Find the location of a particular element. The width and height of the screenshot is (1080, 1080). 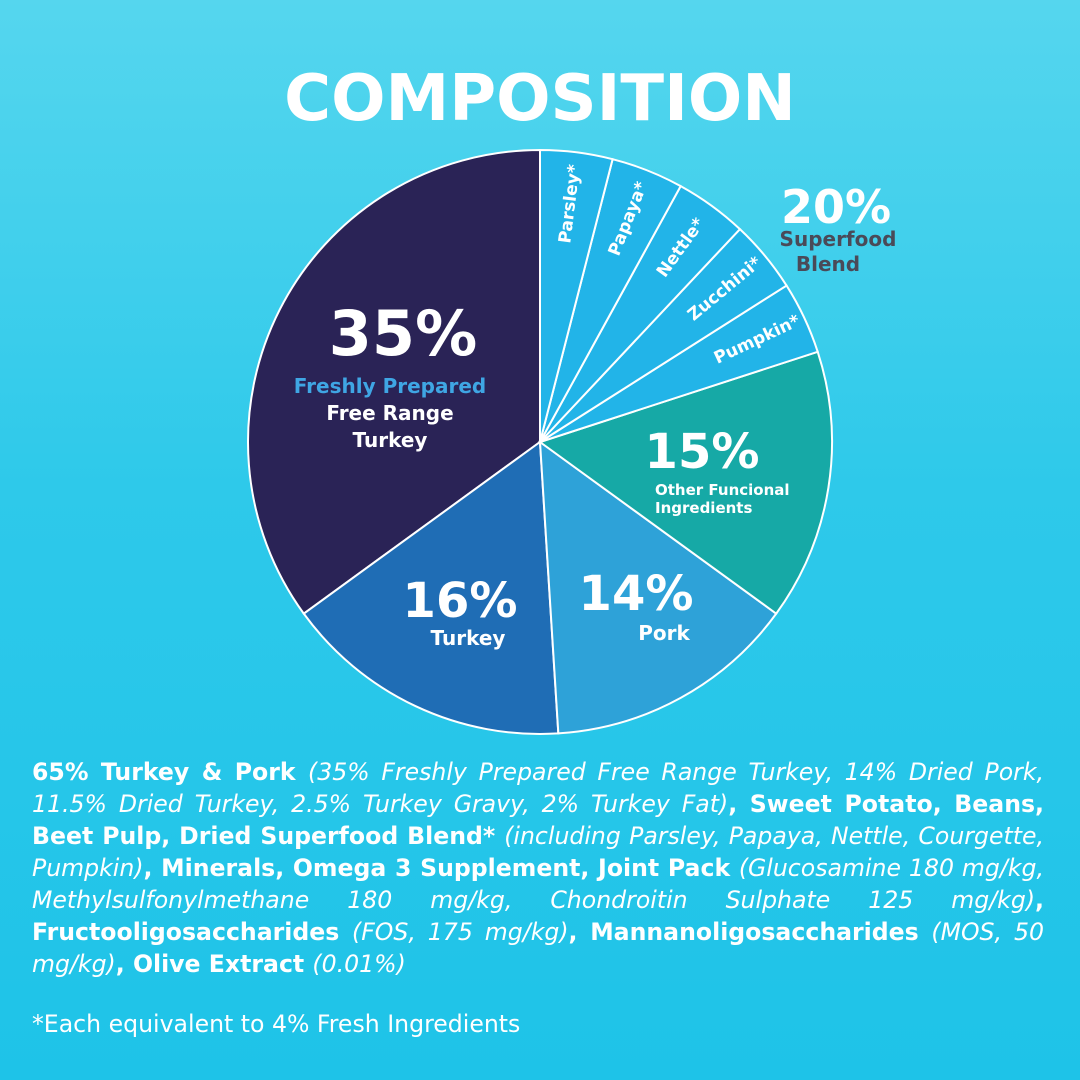

slice-label: Pork is located at coordinates (664, 633).